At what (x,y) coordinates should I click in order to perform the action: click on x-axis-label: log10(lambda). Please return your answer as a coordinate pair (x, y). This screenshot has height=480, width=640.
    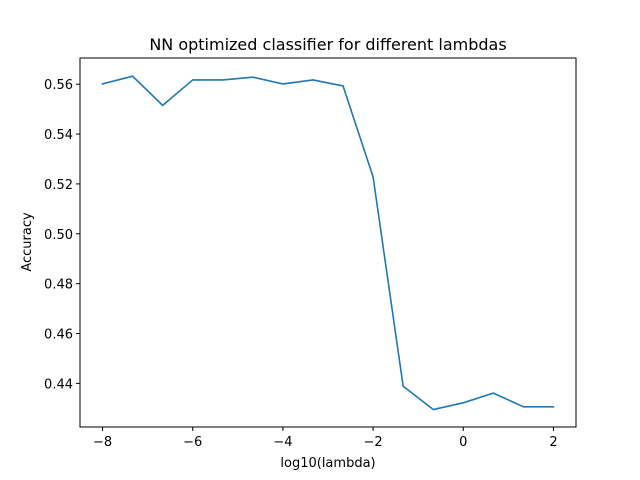
    Looking at the image, I should click on (327, 463).